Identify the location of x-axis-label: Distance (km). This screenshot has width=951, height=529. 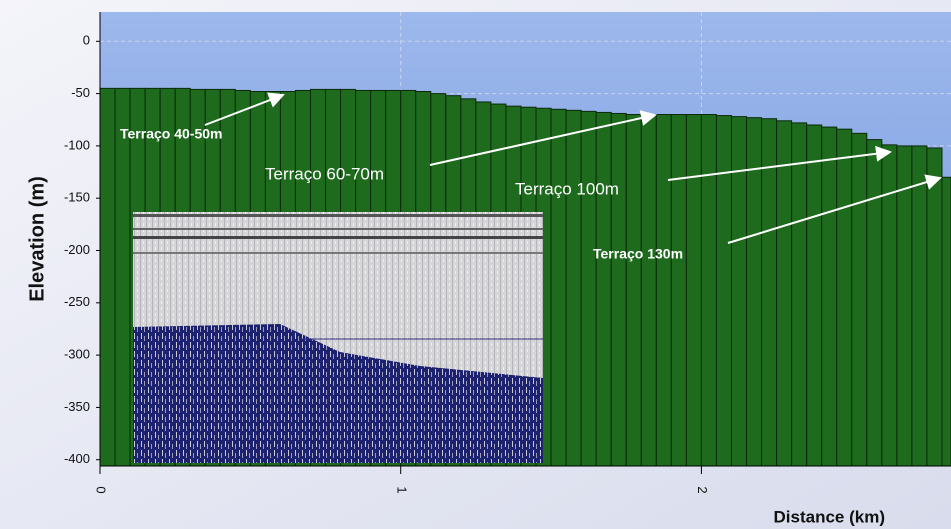
(829, 516).